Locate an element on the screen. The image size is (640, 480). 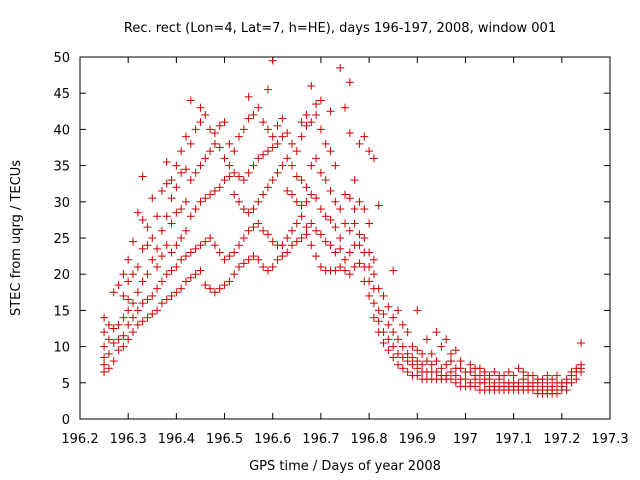
y-axis-label: STEC from uqrg / TECUs is located at coordinates (16, 238).